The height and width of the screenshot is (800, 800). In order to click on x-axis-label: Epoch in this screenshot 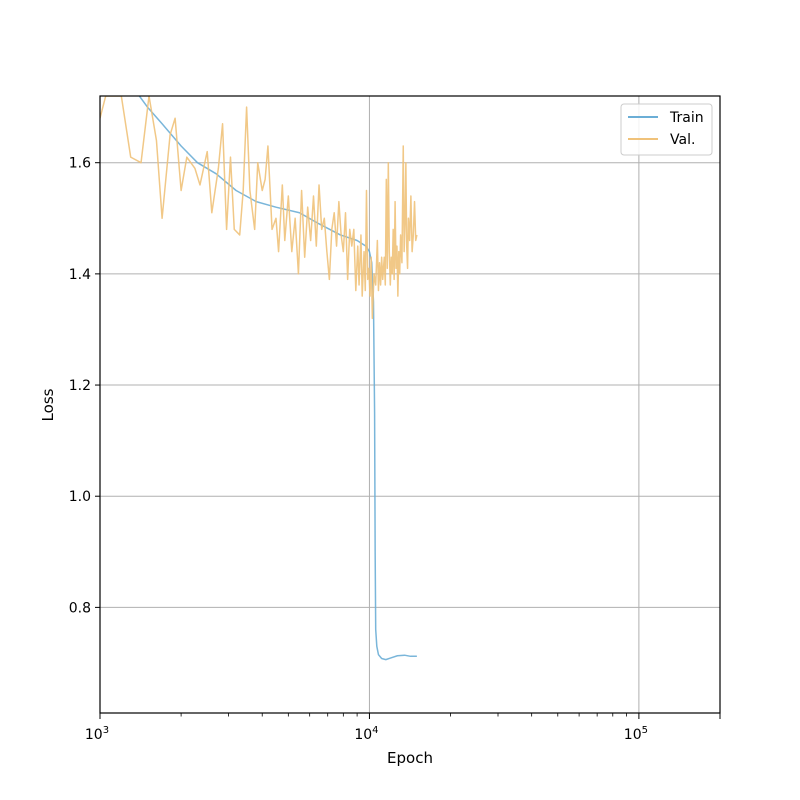, I will do `click(410, 758)`.